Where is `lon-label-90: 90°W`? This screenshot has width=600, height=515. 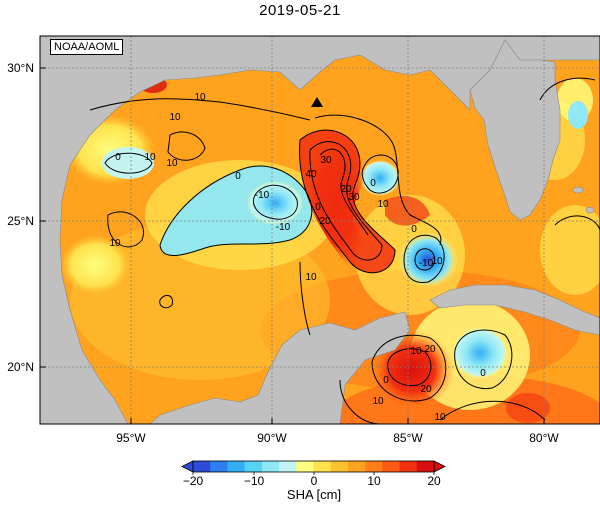
lon-label-90: 90°W is located at coordinates (272, 438).